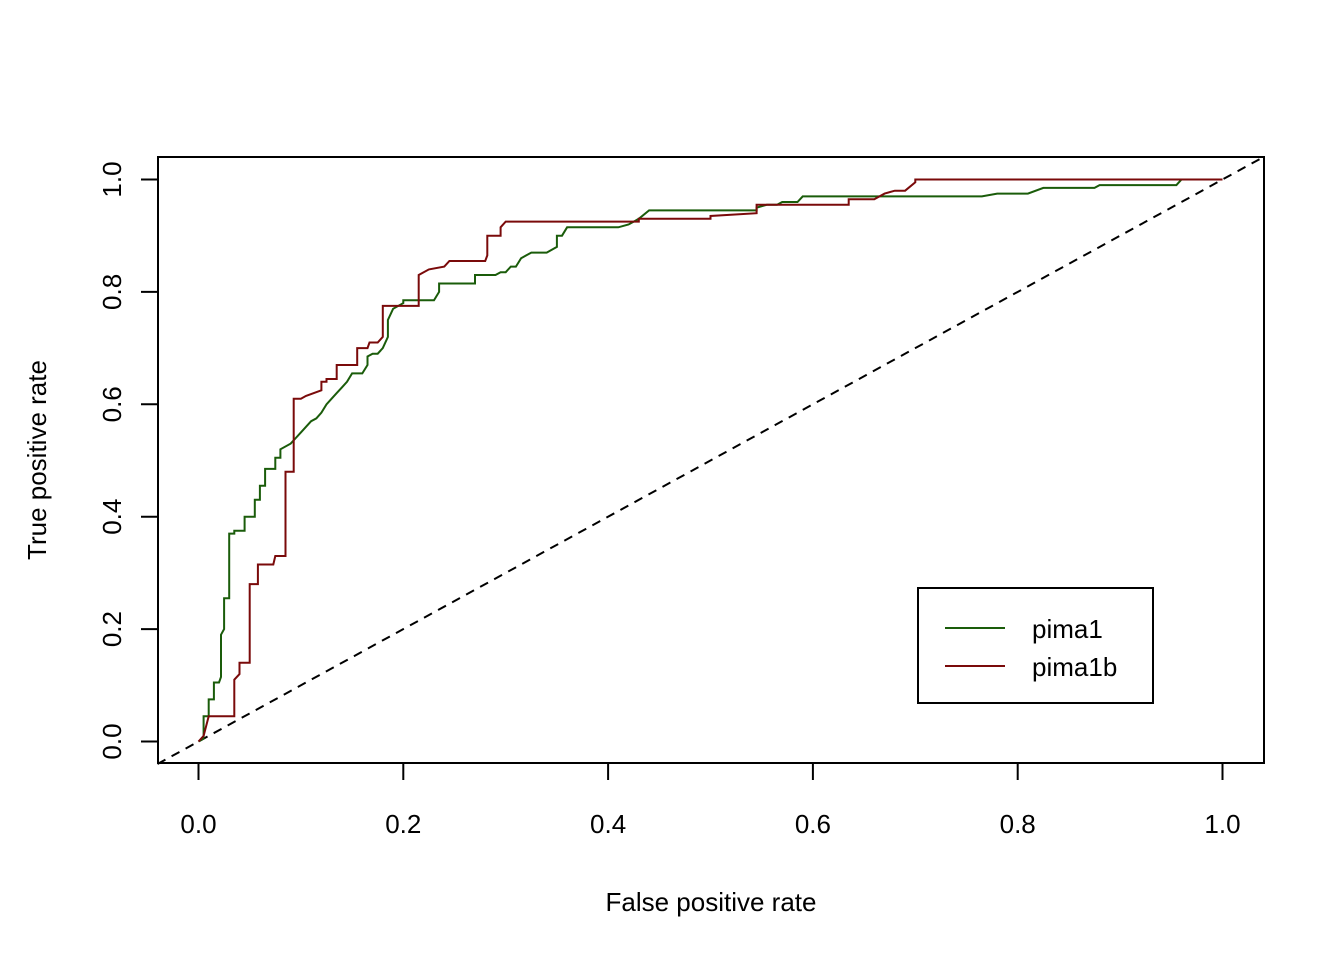 The height and width of the screenshot is (960, 1344). Describe the element at coordinates (37, 460) in the screenshot. I see `y-axis-label: True positive rate` at that location.